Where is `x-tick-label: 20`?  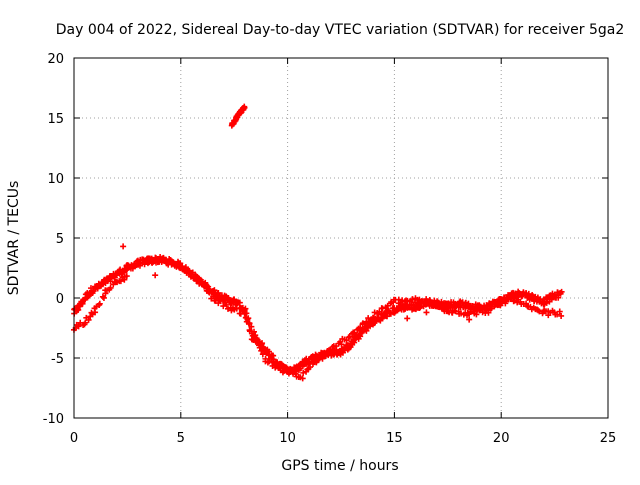 x-tick-label: 20 is located at coordinates (501, 438).